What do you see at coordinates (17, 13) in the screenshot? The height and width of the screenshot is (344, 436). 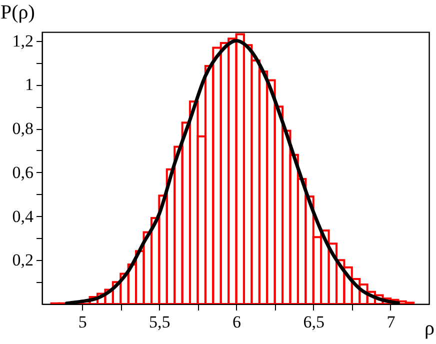 I see `y-axis-title: P(ρ)` at bounding box center [17, 13].